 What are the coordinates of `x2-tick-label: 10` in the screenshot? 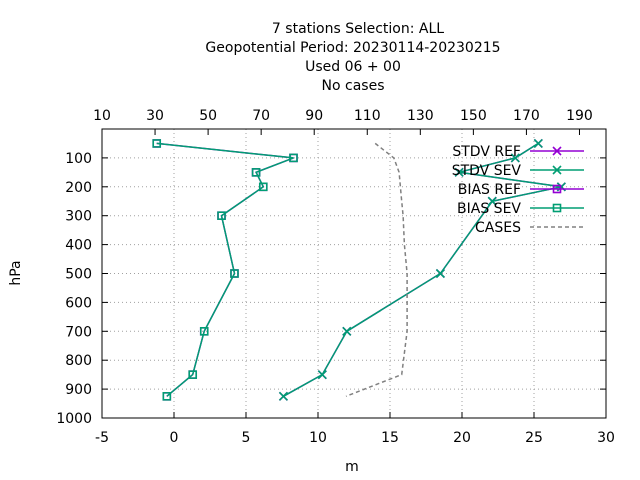 It's located at (102, 116).